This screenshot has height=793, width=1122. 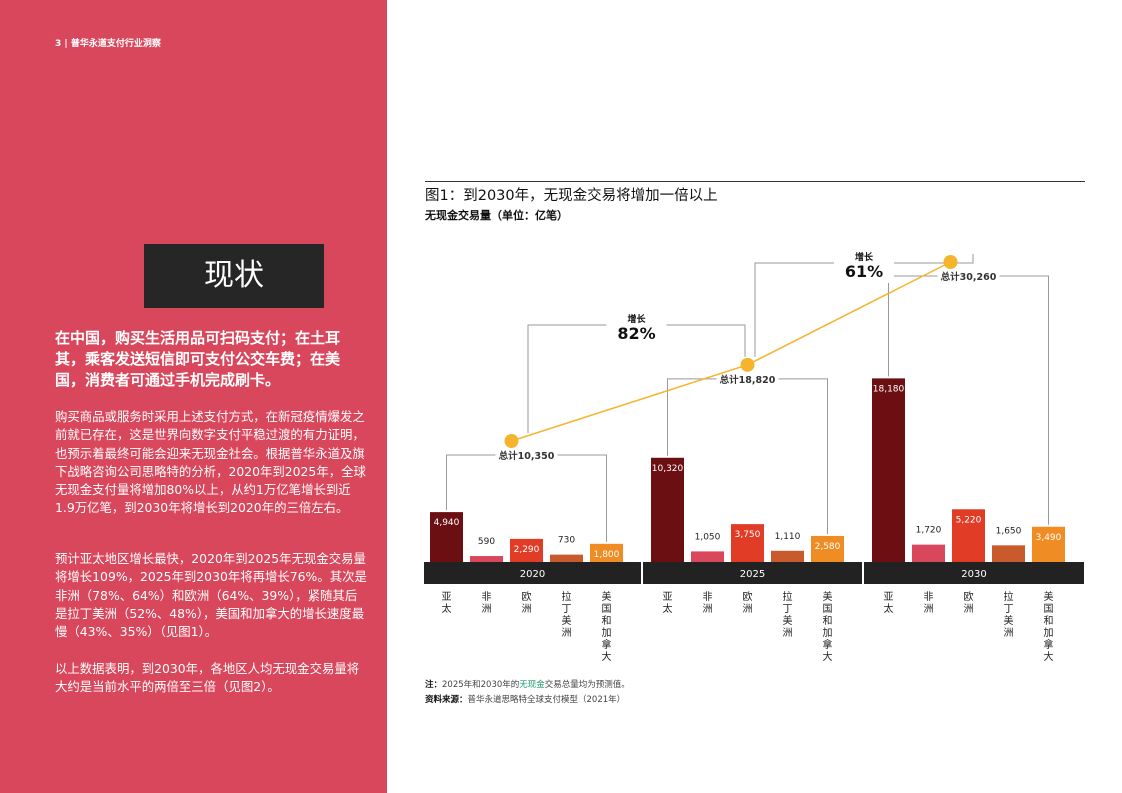 What do you see at coordinates (481, 685) in the screenshot?
I see `note-text-a: 2025年和2030年的` at bounding box center [481, 685].